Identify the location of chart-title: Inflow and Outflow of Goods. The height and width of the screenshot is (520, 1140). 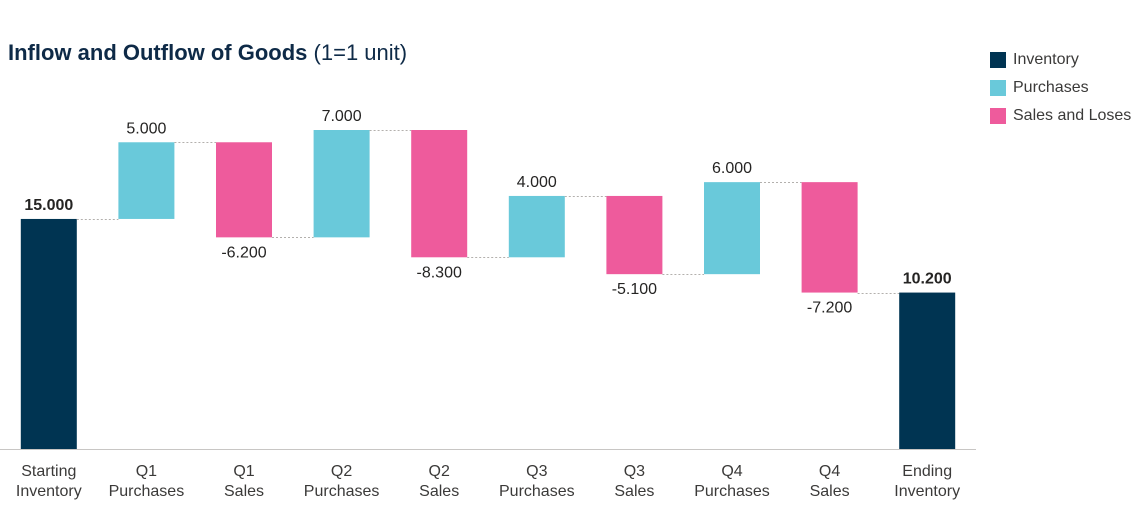
(158, 52).